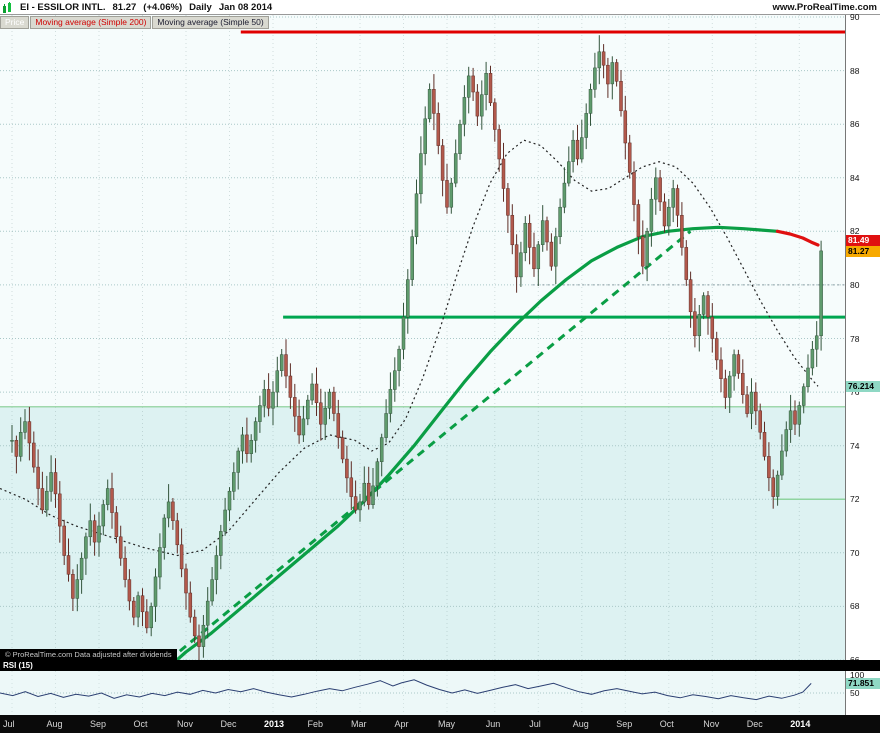 The width and height of the screenshot is (880, 733). Describe the element at coordinates (163, 7) in the screenshot. I see `change-percent: (+4.06%)` at that location.